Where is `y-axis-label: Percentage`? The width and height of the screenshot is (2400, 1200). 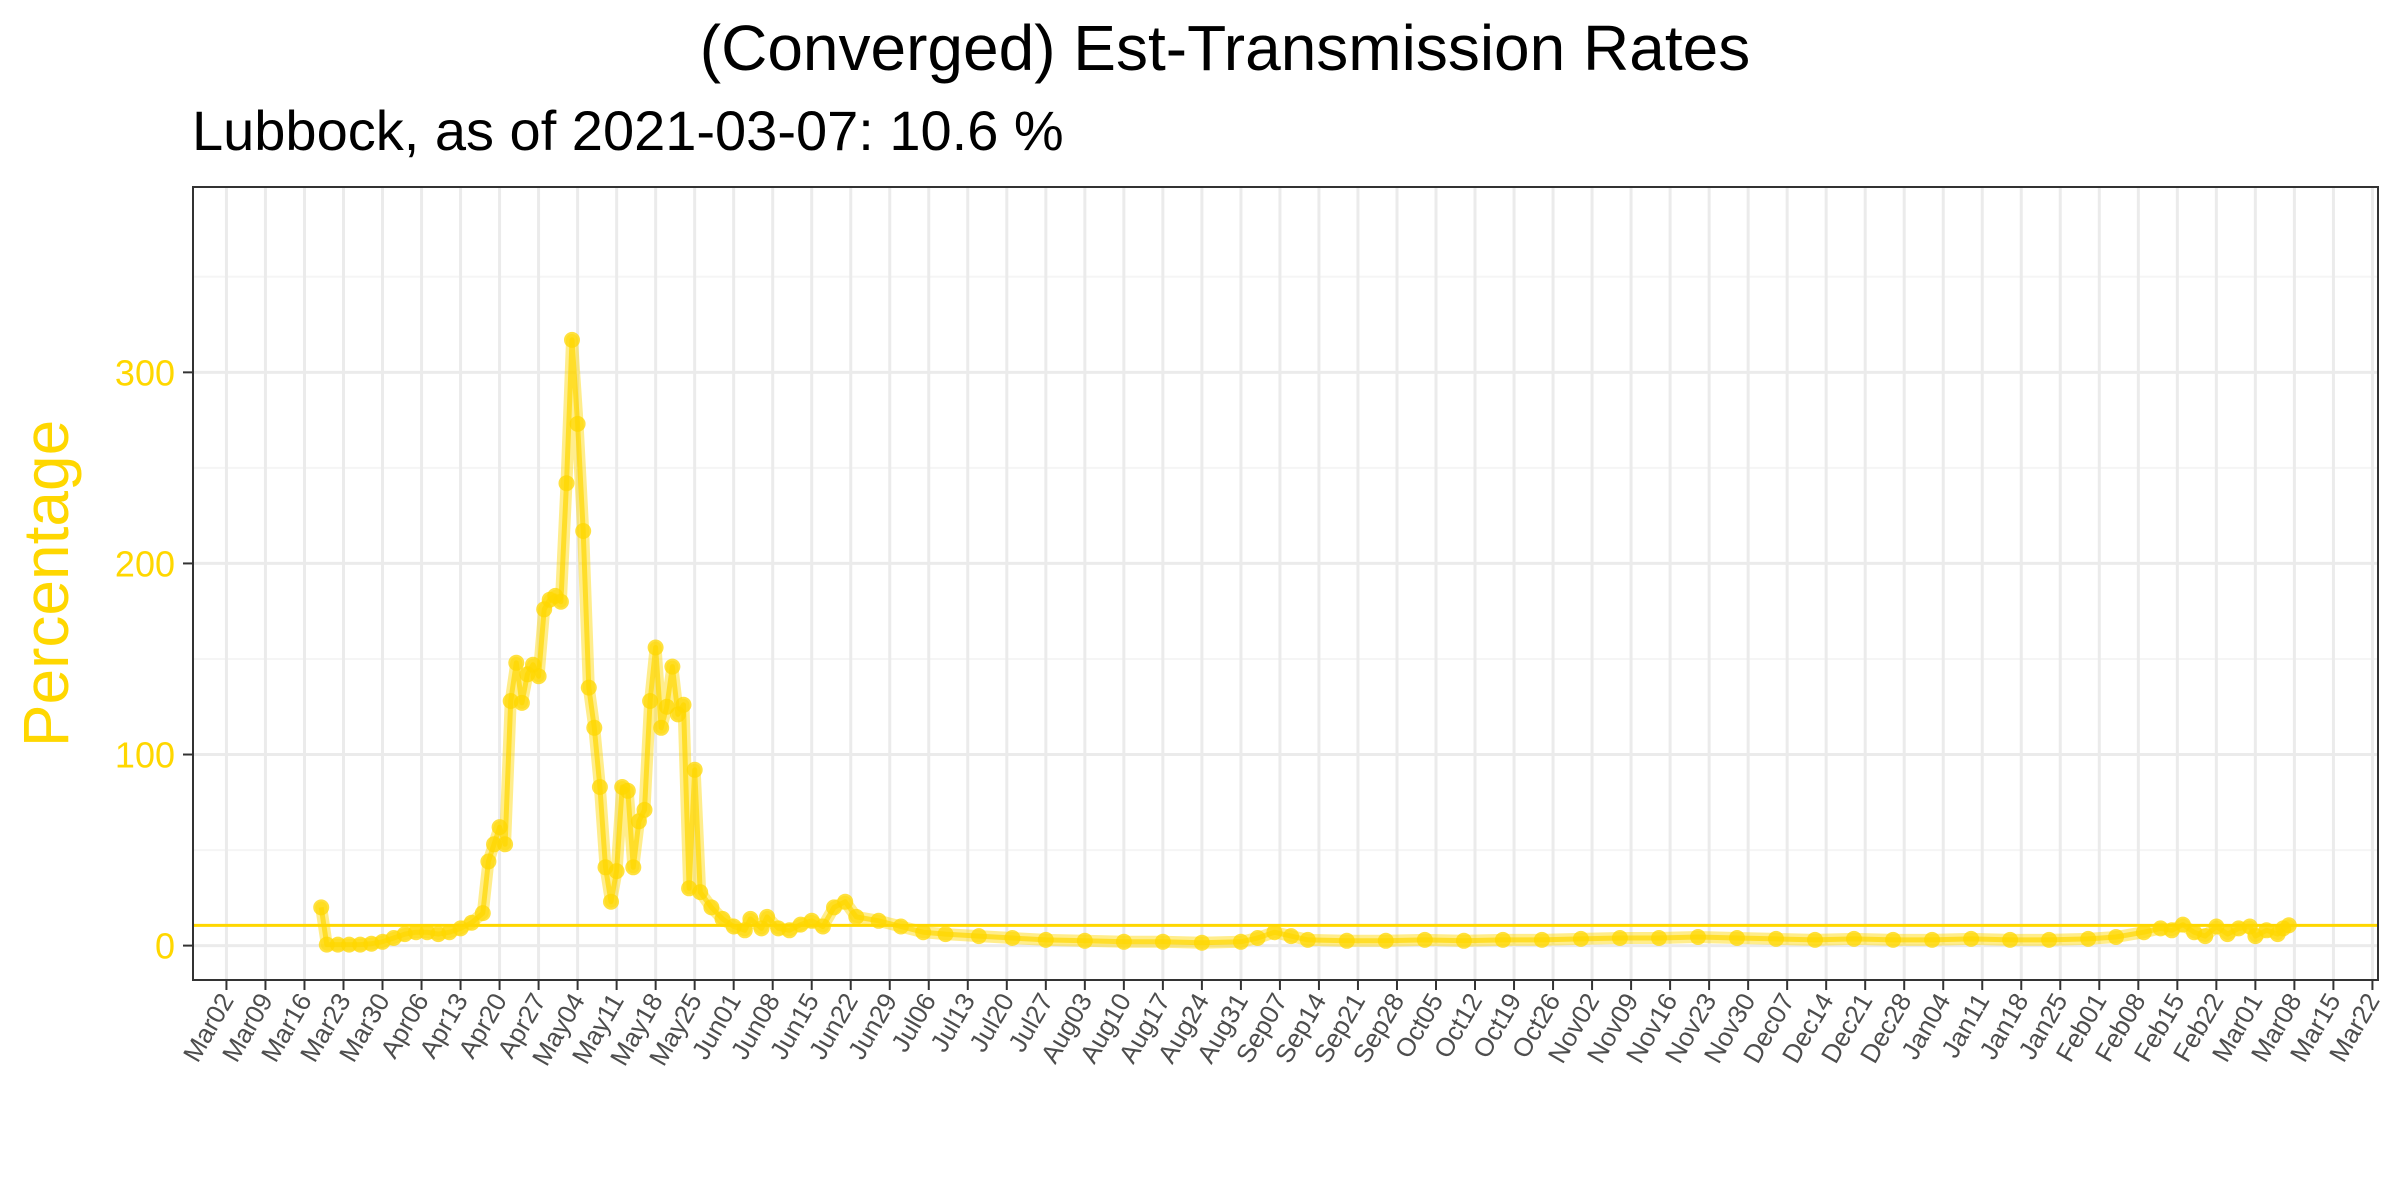
y-axis-label: Percentage is located at coordinates (46, 583).